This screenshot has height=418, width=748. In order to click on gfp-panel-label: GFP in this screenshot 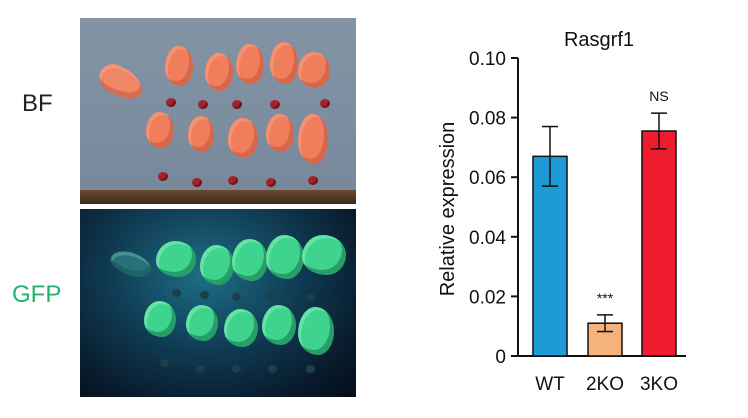, I will do `click(37, 294)`.